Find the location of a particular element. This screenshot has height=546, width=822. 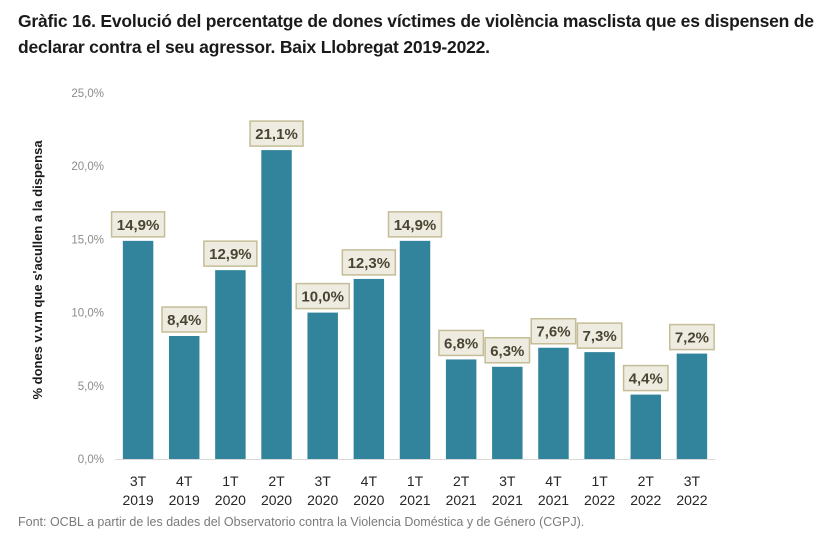

y-tick-label: 10,0% is located at coordinates (87, 314).